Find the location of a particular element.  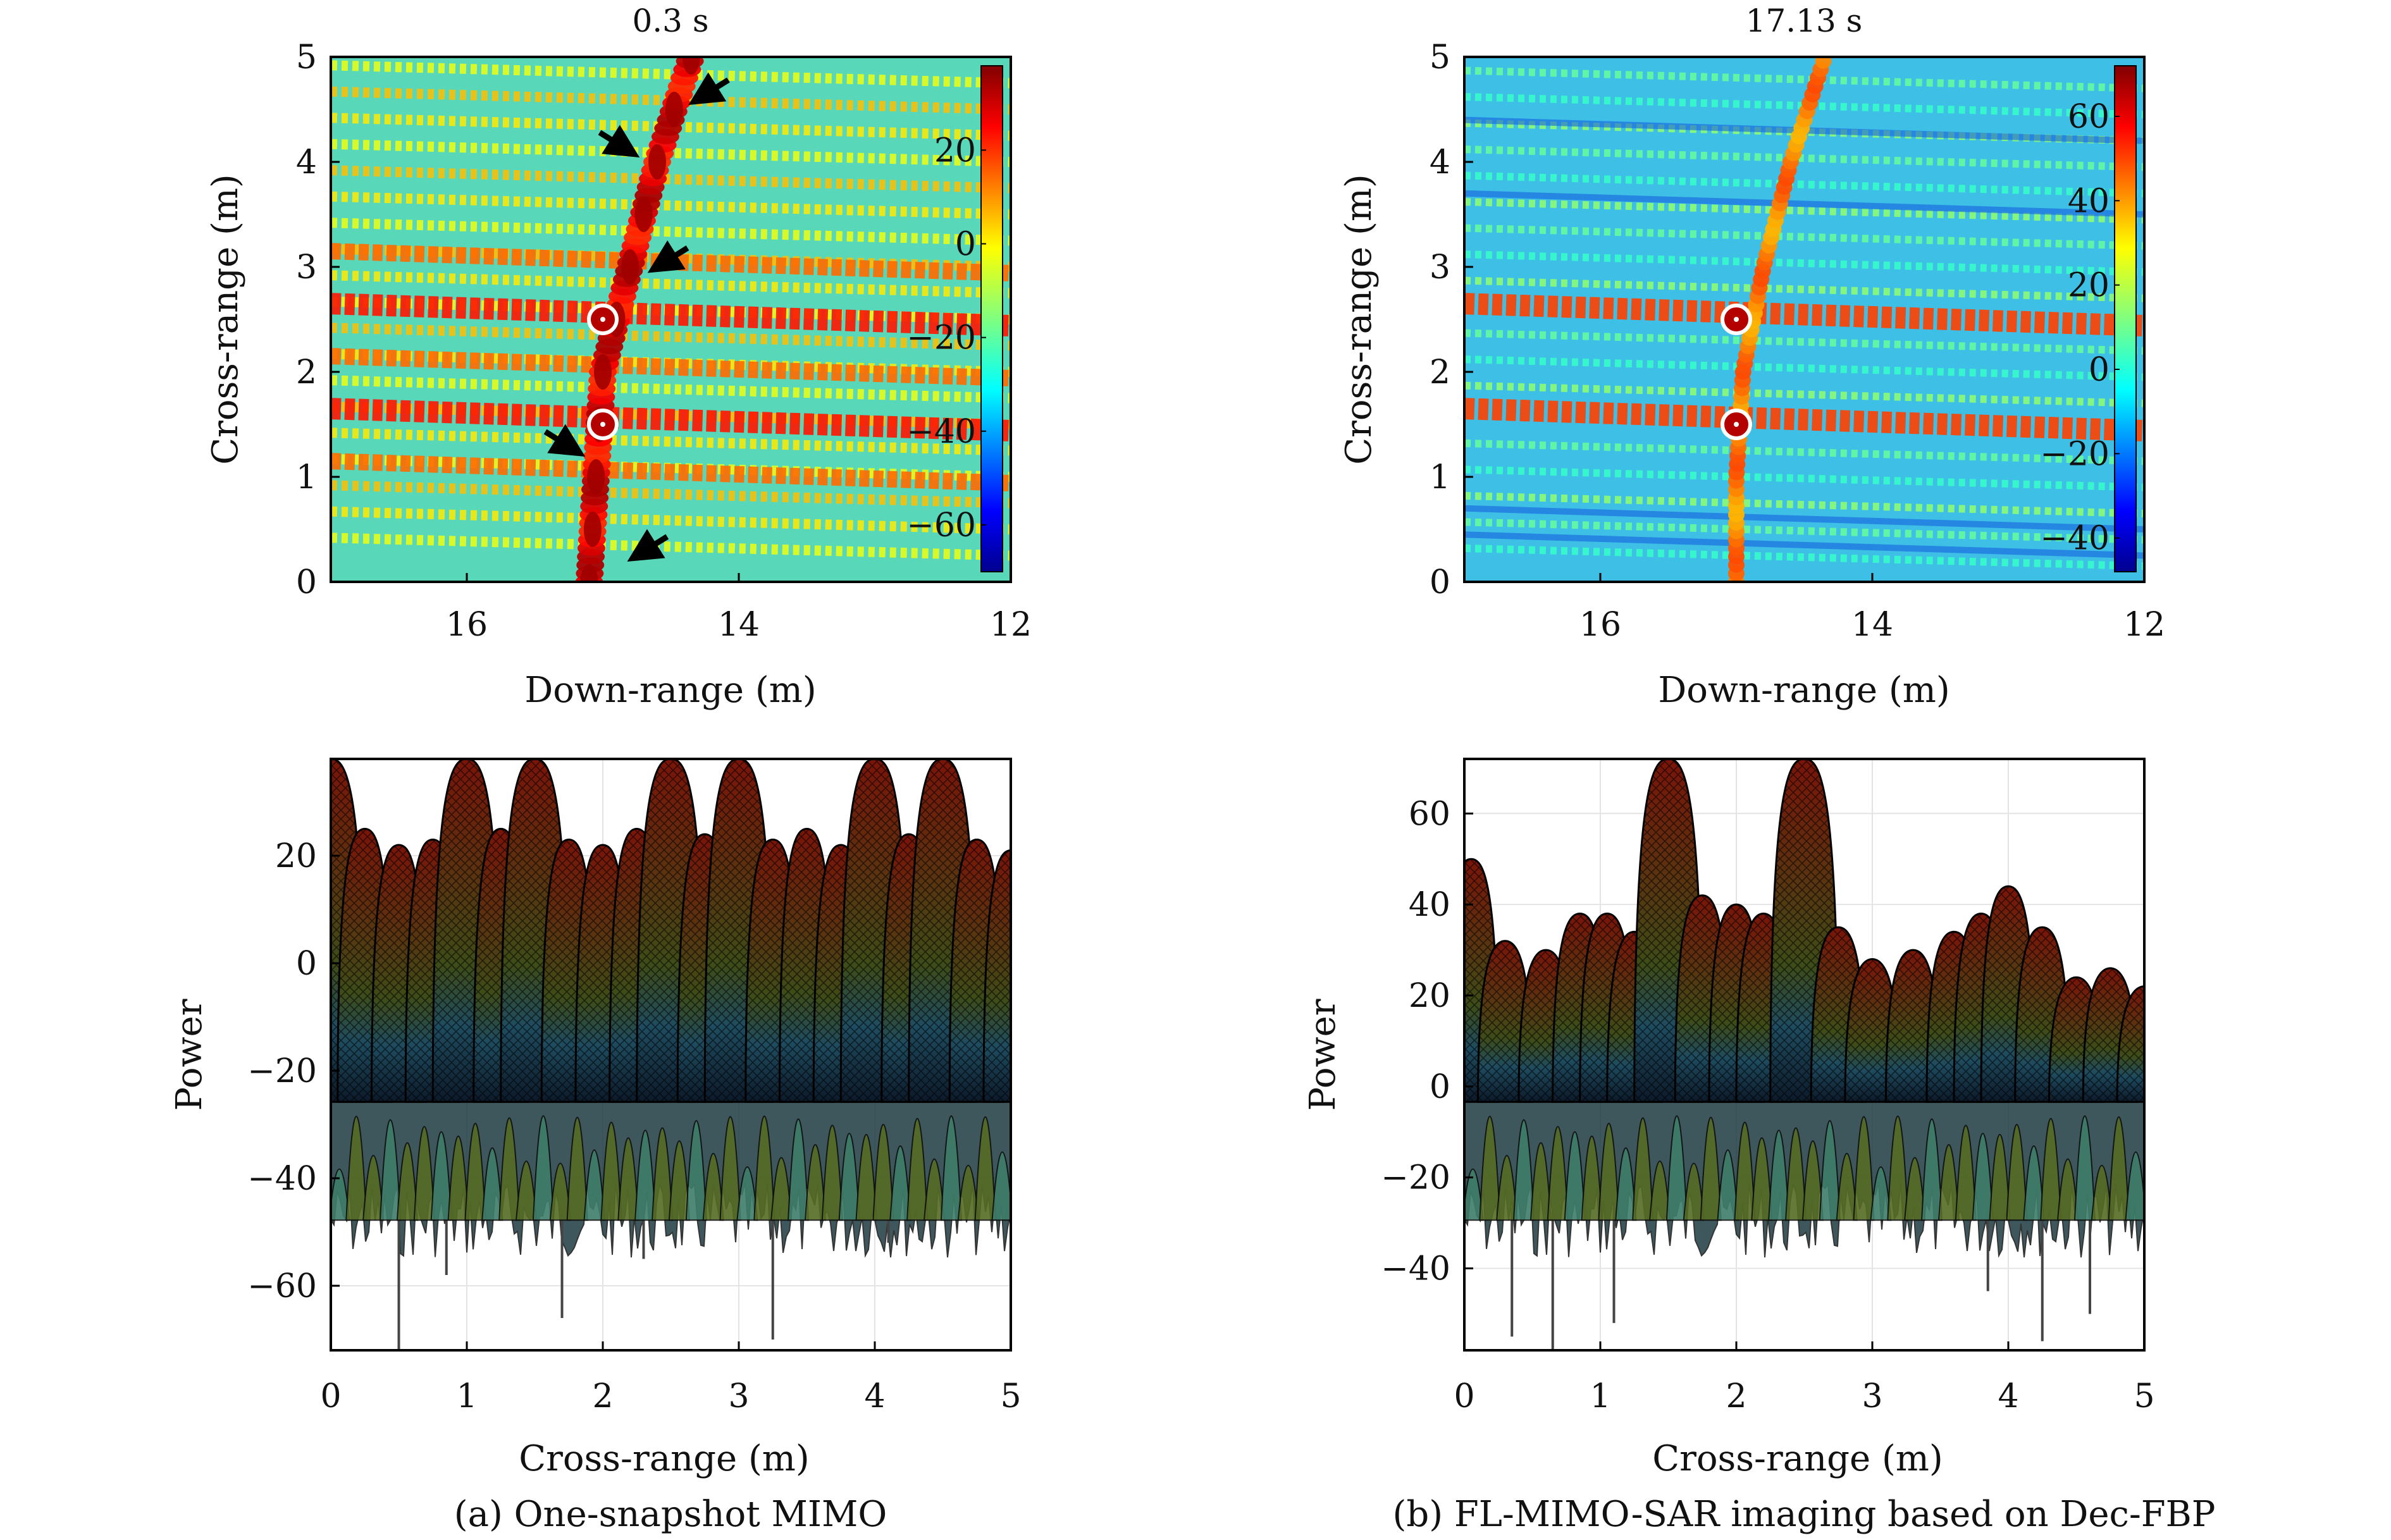

surface-b-ytick-label: −20 is located at coordinates (1415, 1178).